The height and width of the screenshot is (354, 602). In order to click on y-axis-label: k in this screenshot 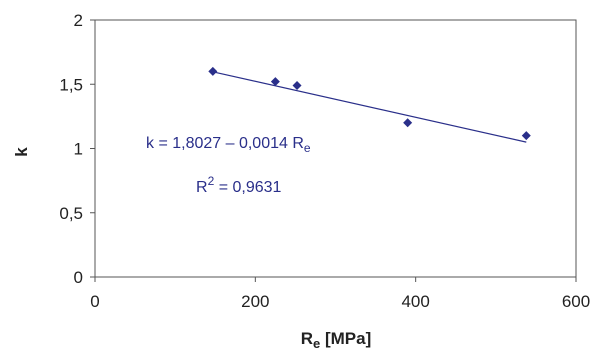, I will do `click(21, 152)`.